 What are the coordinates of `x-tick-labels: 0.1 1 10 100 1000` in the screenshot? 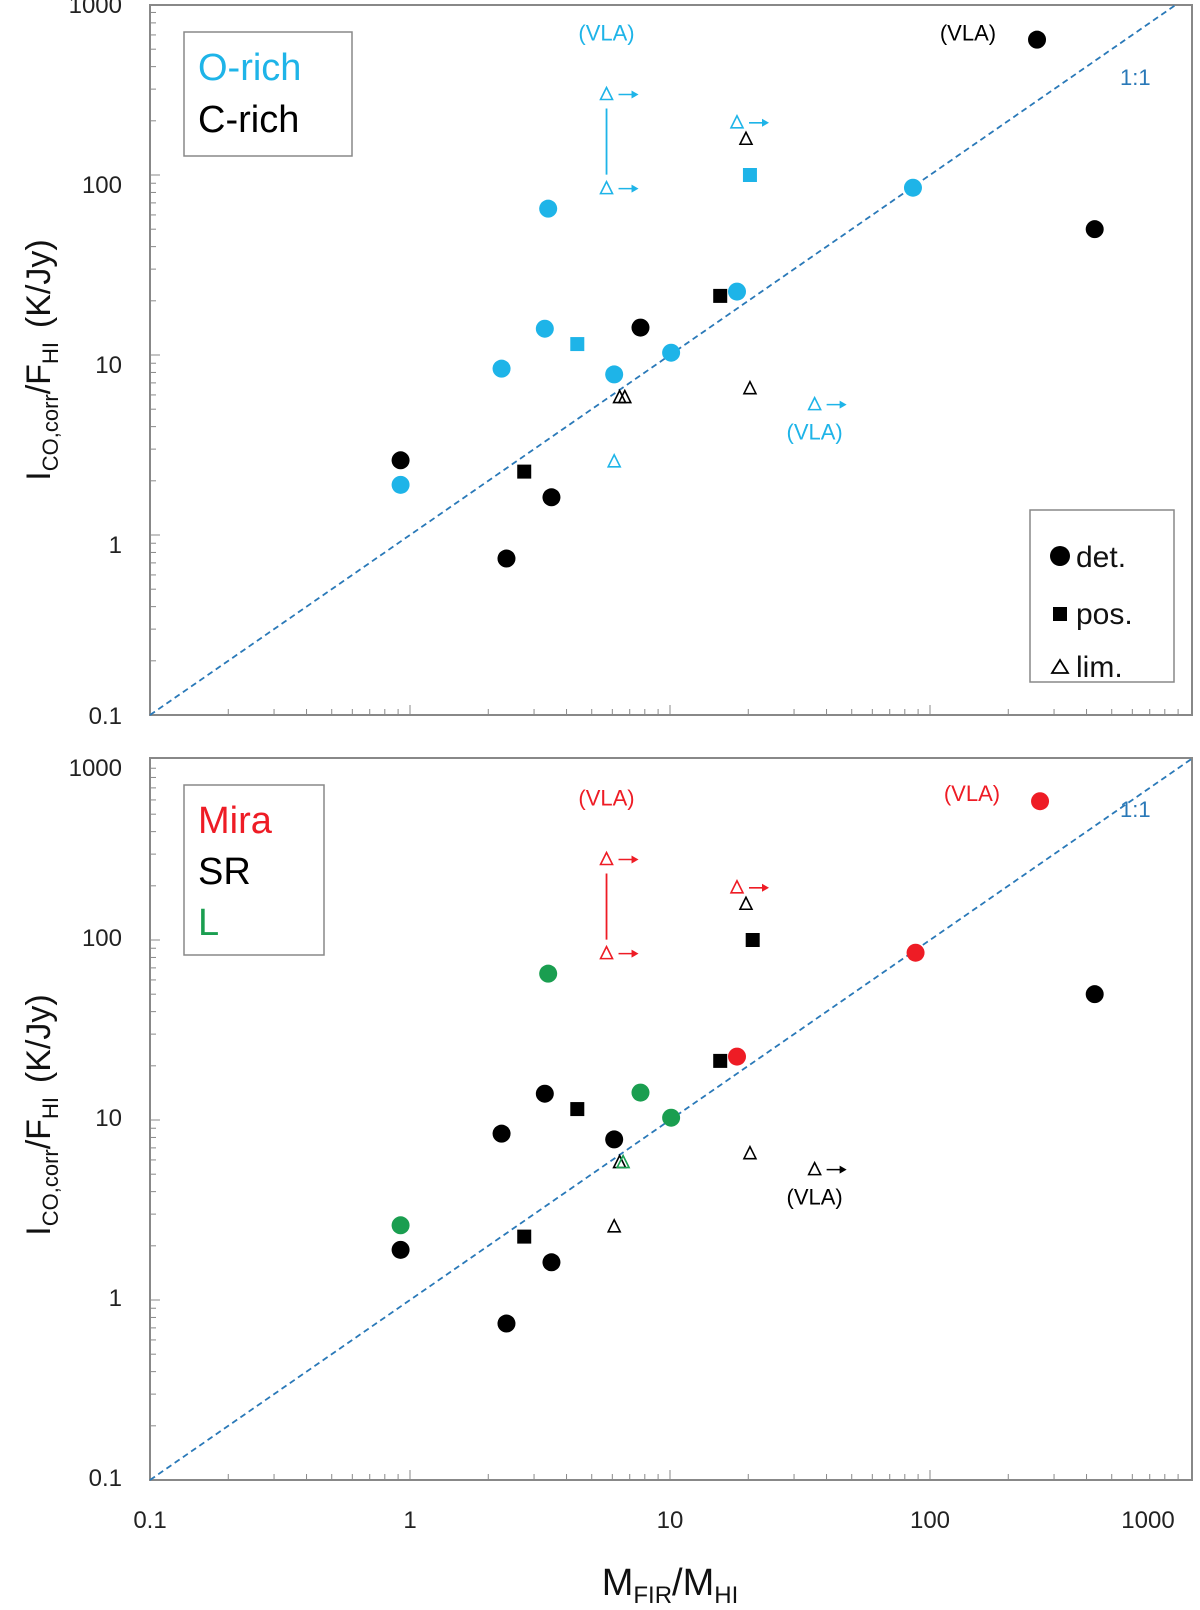 It's located at (653, 1520).